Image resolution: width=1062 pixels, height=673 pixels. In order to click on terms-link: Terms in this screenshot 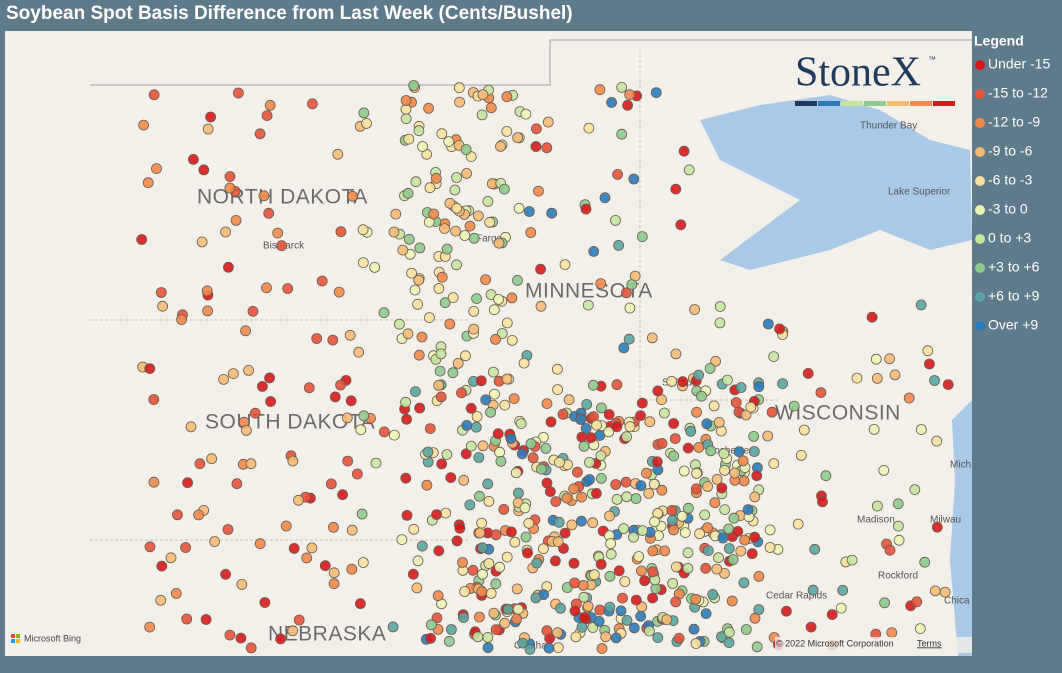, I will do `click(929, 643)`.